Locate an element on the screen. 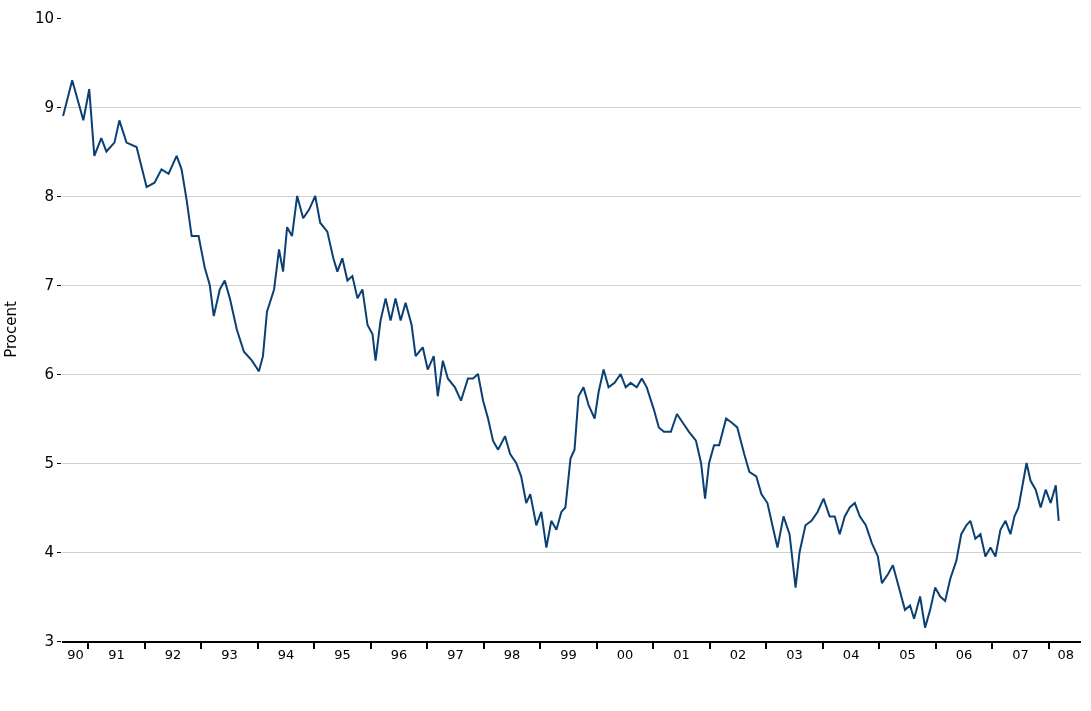 The image size is (1091, 711). x-tick-label: 95 is located at coordinates (342, 654).